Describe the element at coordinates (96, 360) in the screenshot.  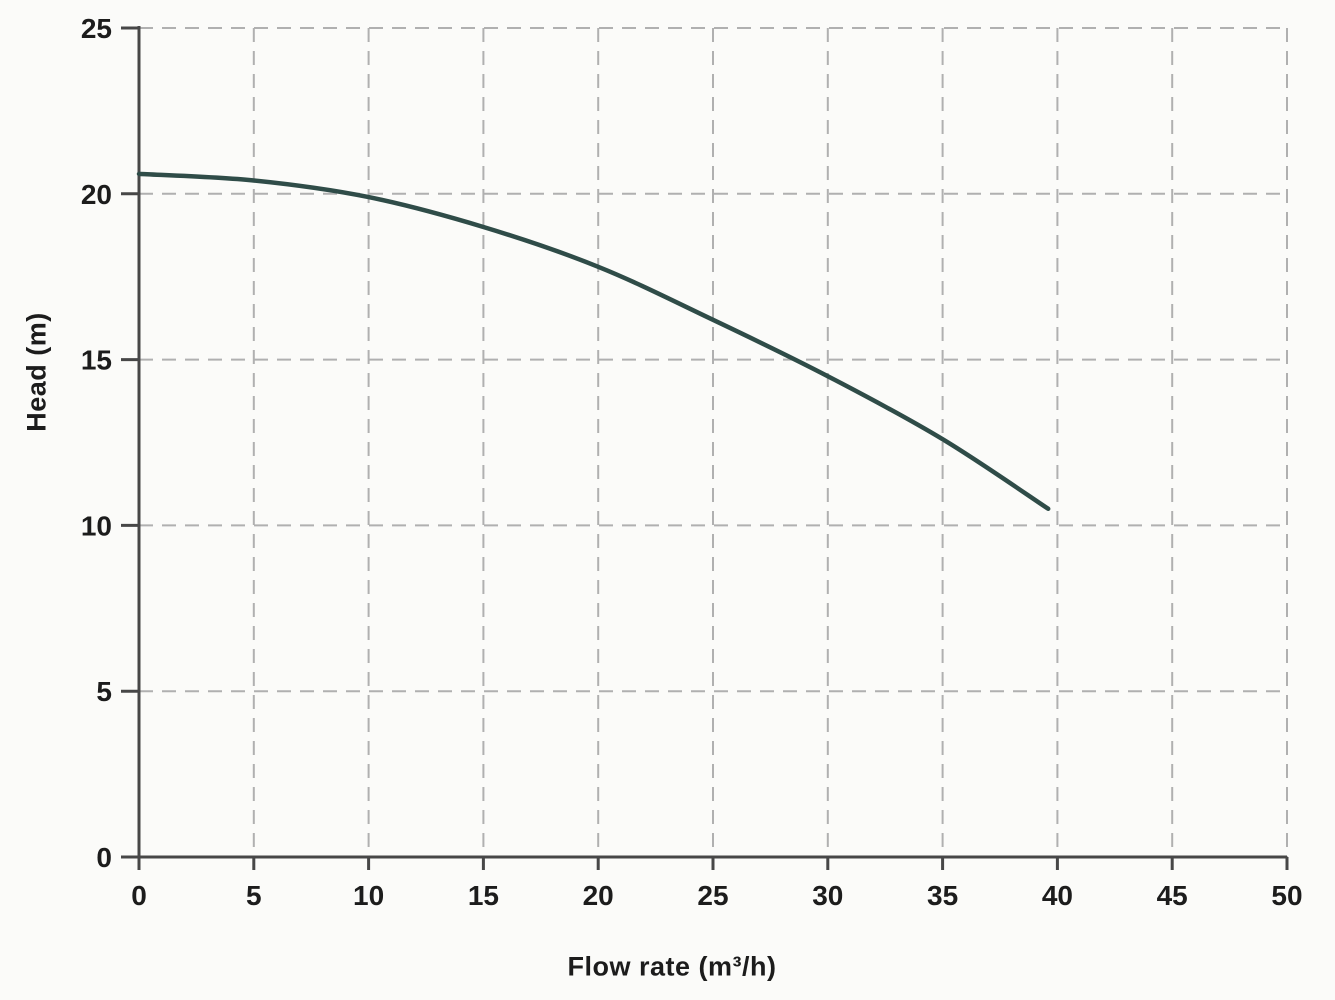
I see `y-tick-label: 15` at that location.